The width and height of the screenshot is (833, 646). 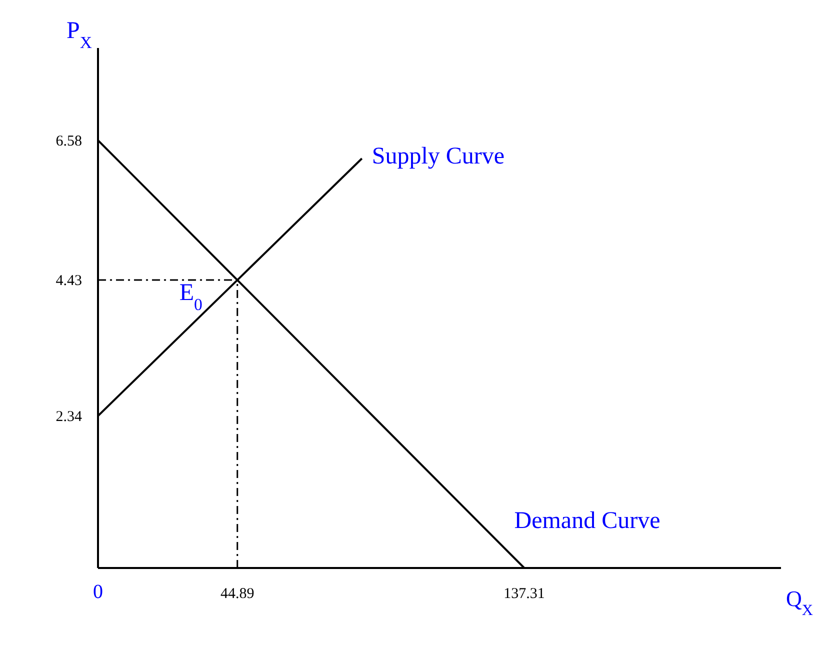 What do you see at coordinates (69, 141) in the screenshot?
I see `y-tick-label: 6.58` at bounding box center [69, 141].